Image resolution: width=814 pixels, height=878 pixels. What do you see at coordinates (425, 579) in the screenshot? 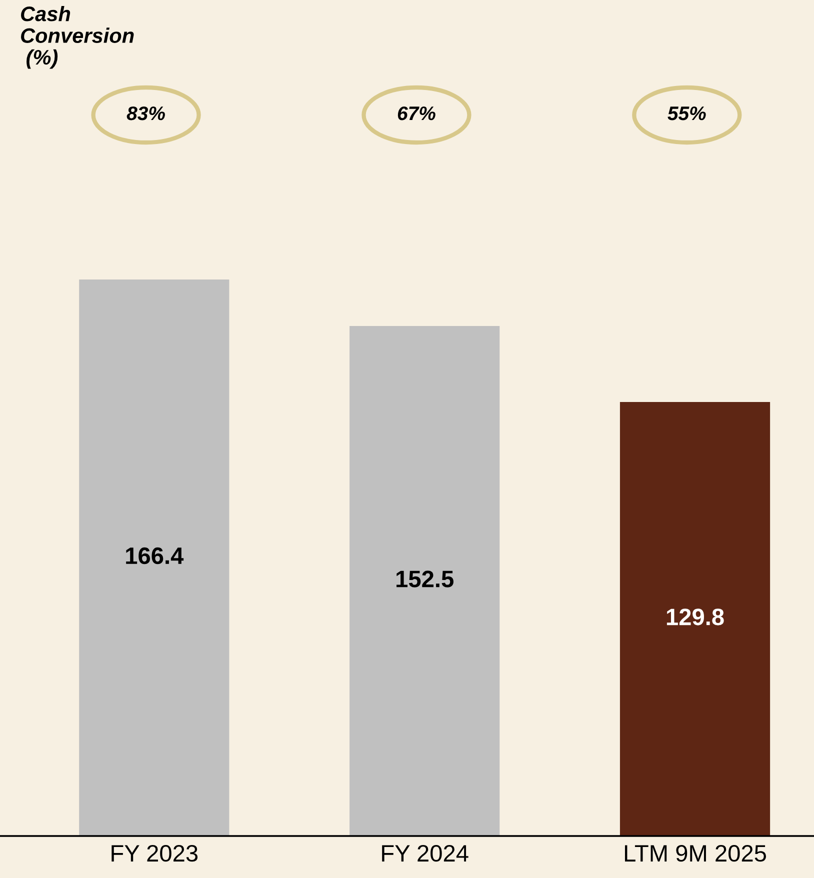
I see `data-label: 152.5` at bounding box center [425, 579].